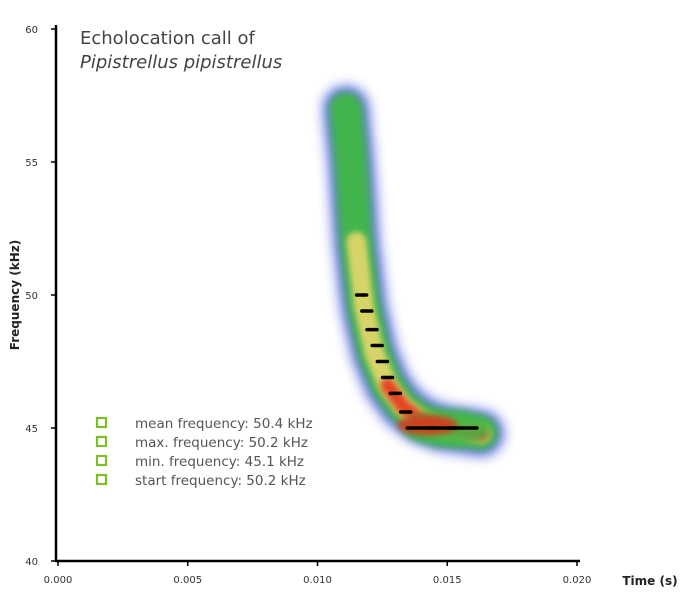  I want to click on x-tick-label: 0.020, so click(577, 580).